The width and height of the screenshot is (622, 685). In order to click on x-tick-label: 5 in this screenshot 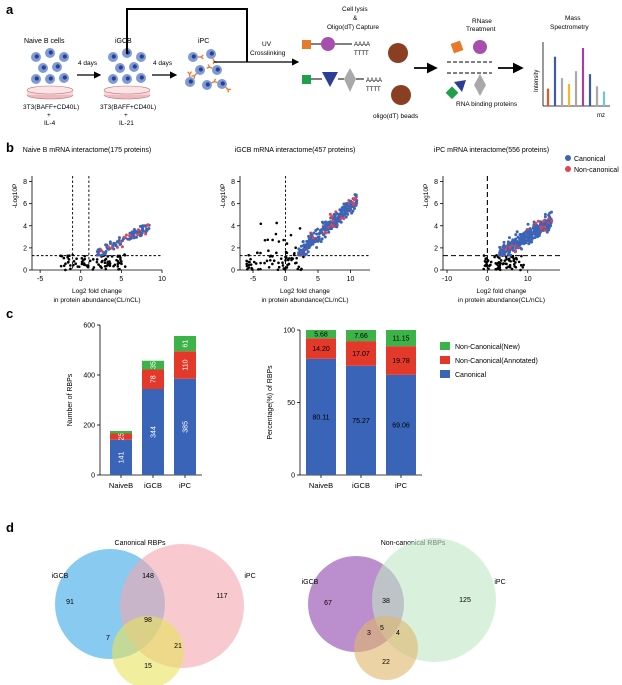, I will do `click(121, 279)`.